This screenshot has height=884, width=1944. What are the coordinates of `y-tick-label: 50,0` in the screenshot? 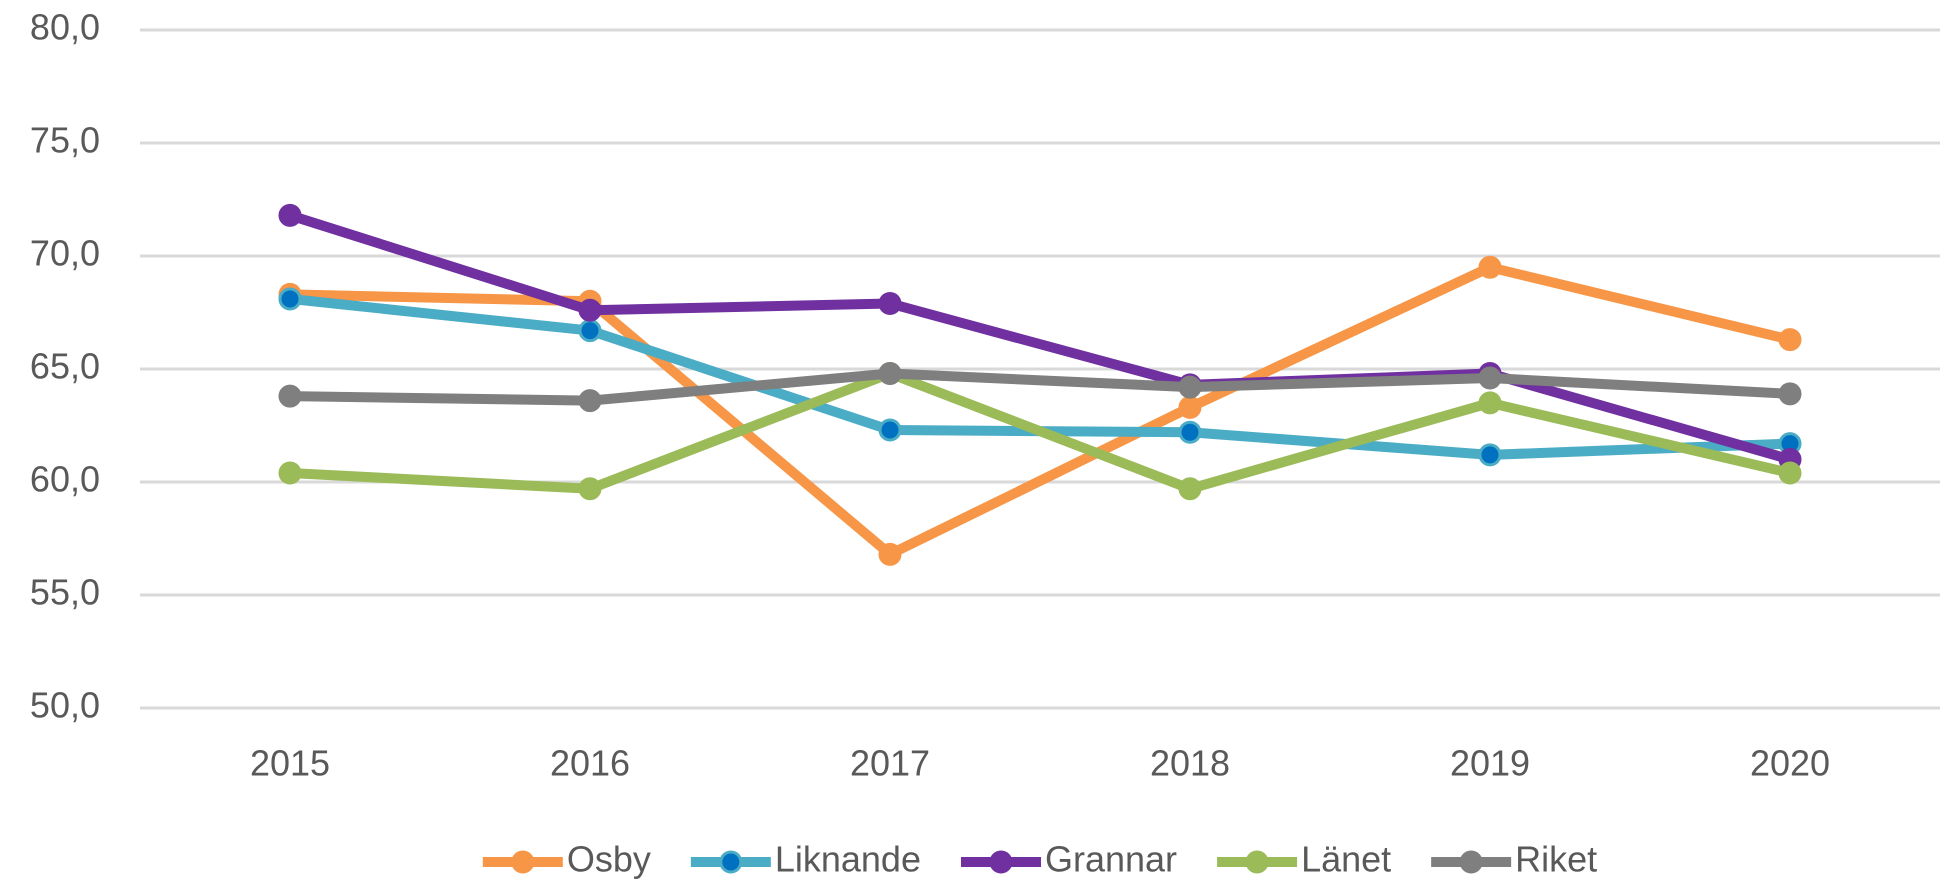 It's located at (65, 705).